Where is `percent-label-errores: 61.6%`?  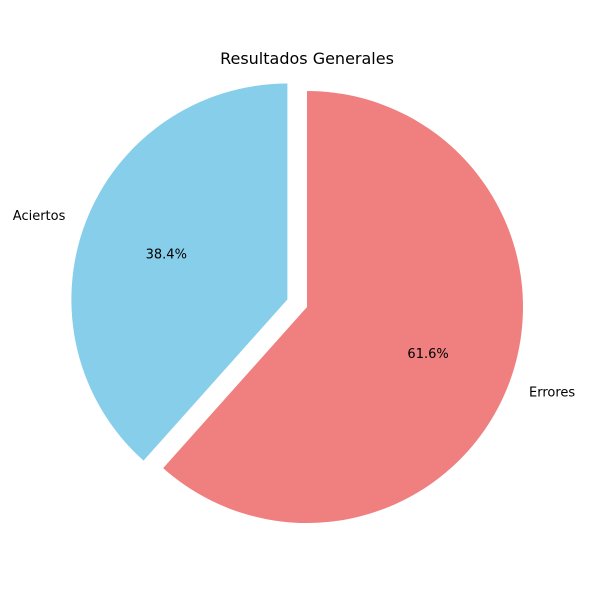
percent-label-errores: 61.6% is located at coordinates (427, 354).